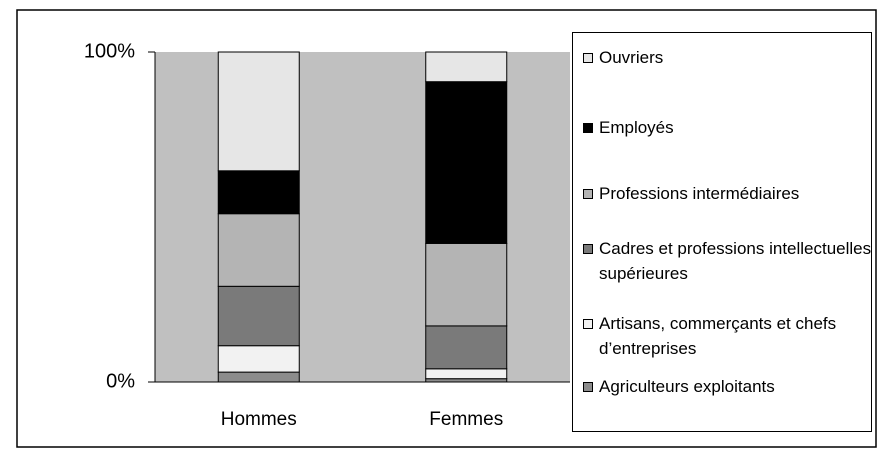  What do you see at coordinates (466, 419) in the screenshot?
I see `x-tick-label: Femmes` at bounding box center [466, 419].